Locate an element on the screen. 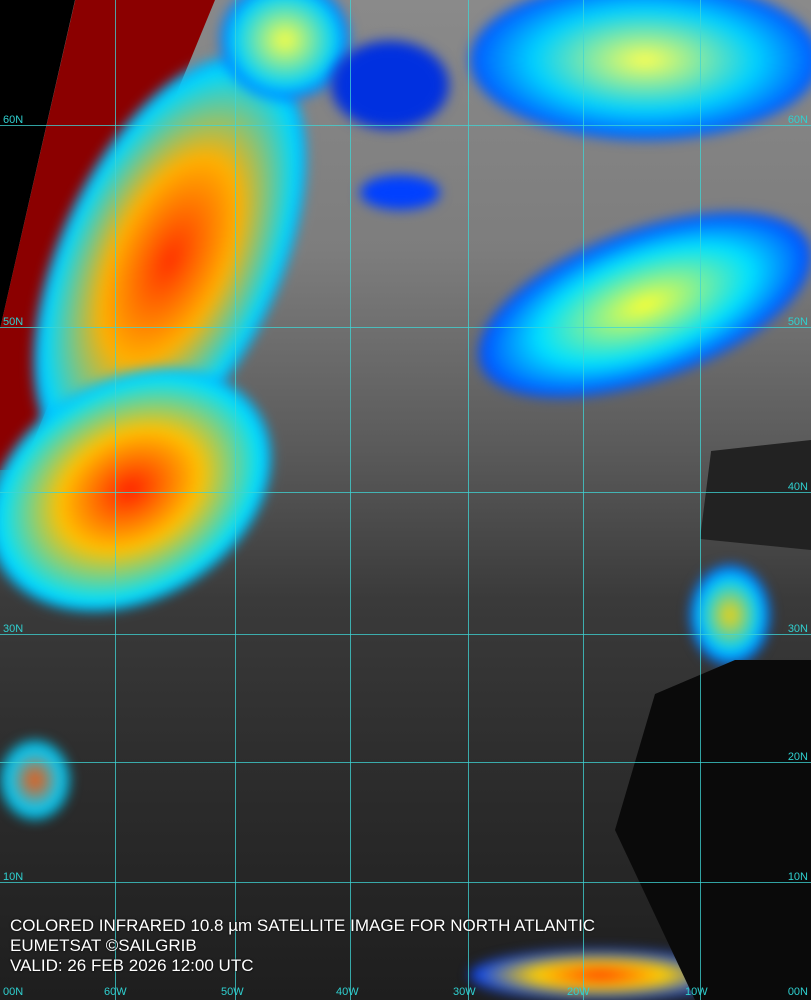  lat-label-right: 20N is located at coordinates (797, 757).